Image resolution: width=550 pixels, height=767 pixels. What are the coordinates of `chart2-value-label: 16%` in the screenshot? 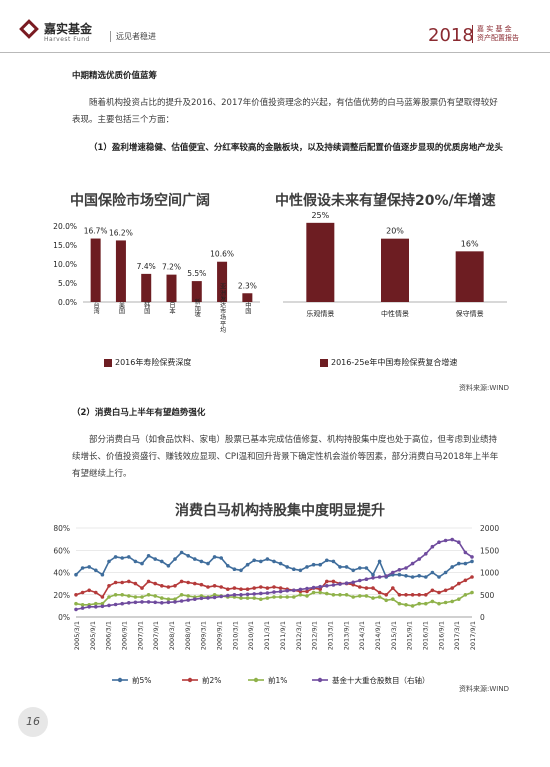 It's located at (470, 243).